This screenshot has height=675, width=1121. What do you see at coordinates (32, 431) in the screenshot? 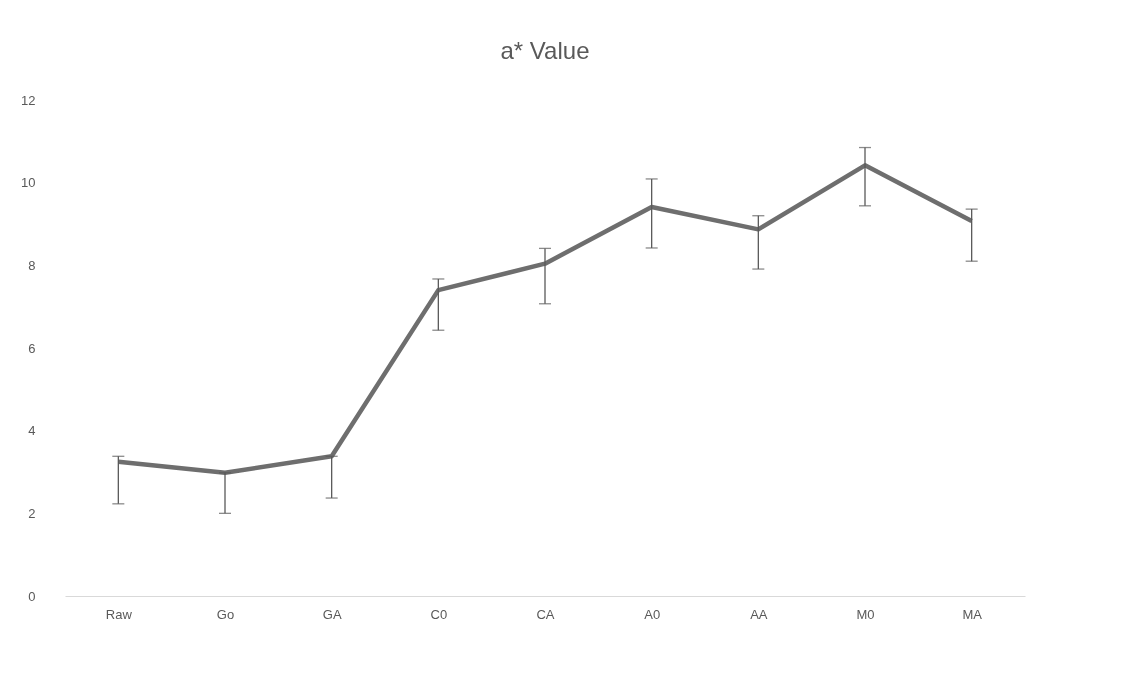
I see `y-tick-label: 4` at bounding box center [32, 431].